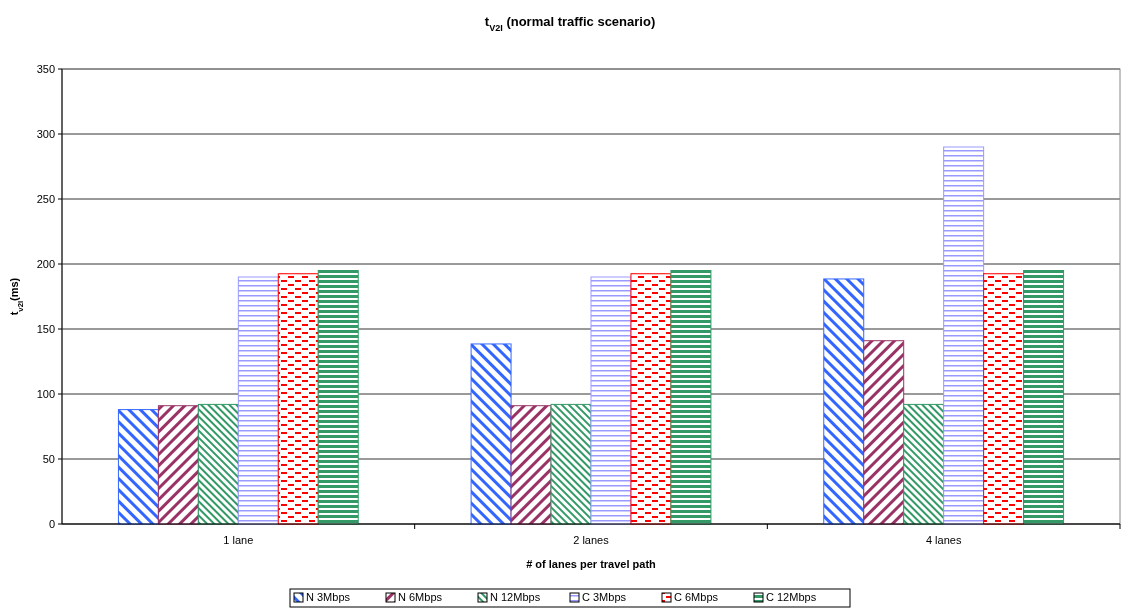 This screenshot has width=1140, height=616. What do you see at coordinates (943, 540) in the screenshot?
I see `x-tick-label: 4 lanes` at bounding box center [943, 540].